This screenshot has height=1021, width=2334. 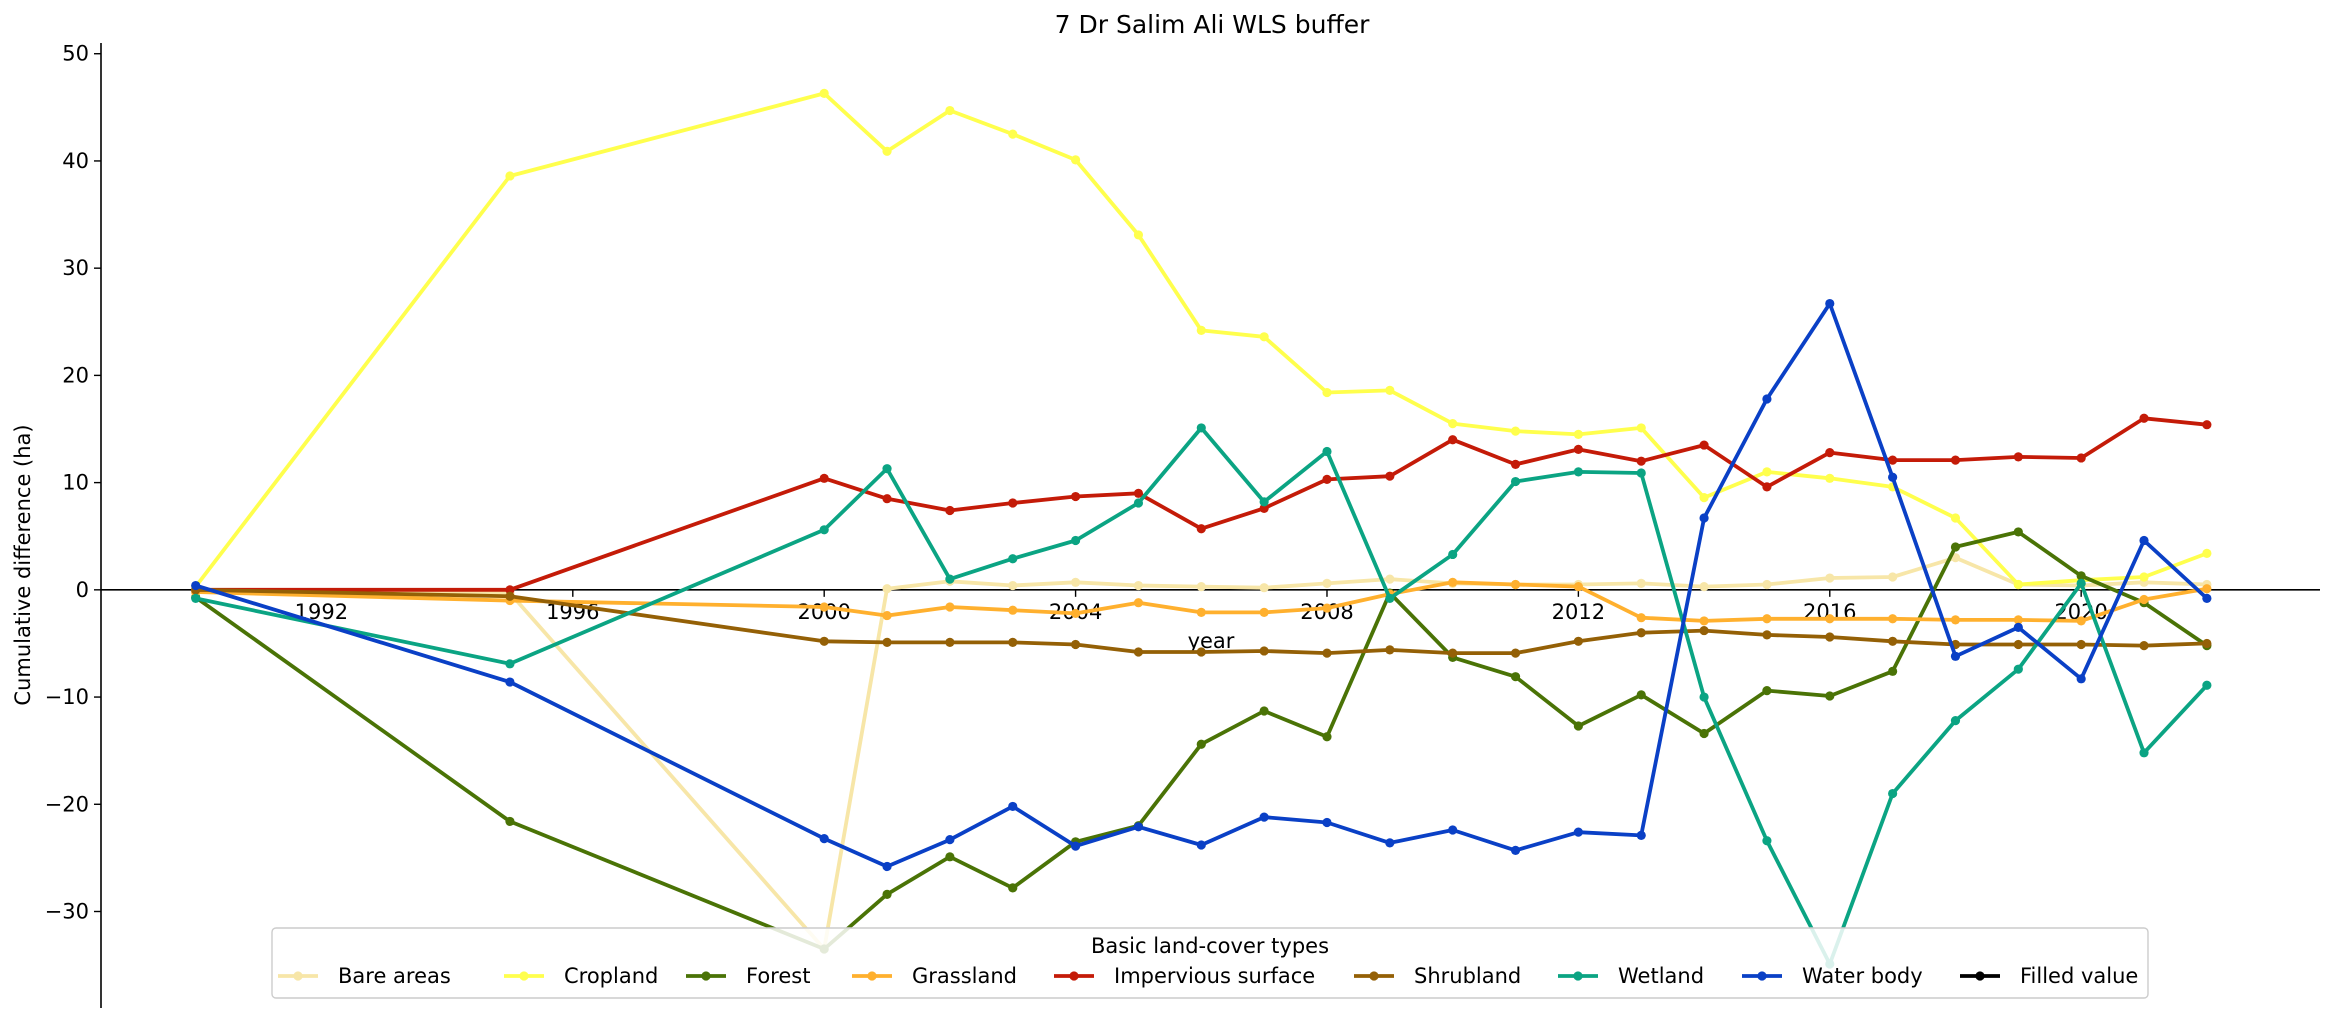 I want to click on y-tick-label: 50, so click(x=75, y=54).